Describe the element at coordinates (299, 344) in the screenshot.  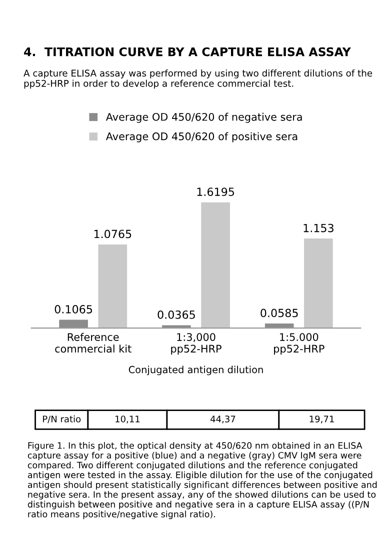
I see `x-tick-label: 1:5.000 pp52-HRP` at that location.